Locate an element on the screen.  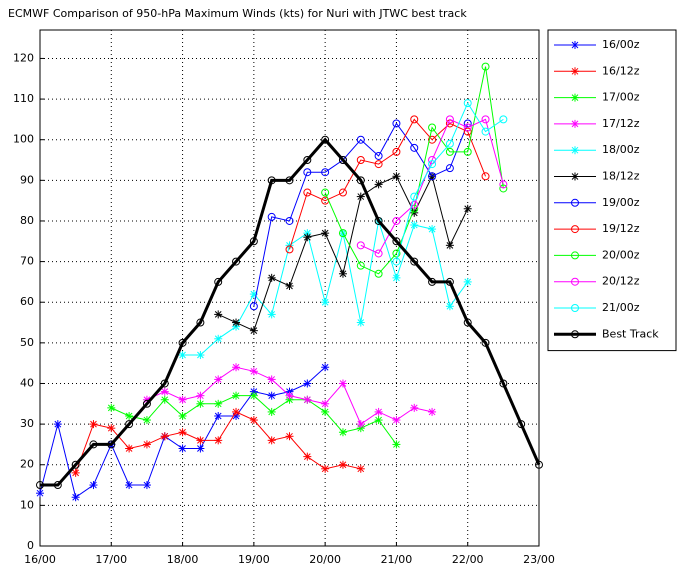
legend-box is located at coordinates (612, 190).